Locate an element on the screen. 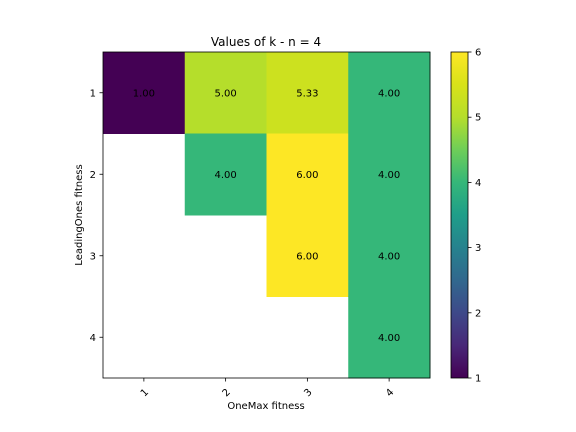 The width and height of the screenshot is (576, 432). y-axis-label: LeadingOnes fitness is located at coordinates (79, 214).